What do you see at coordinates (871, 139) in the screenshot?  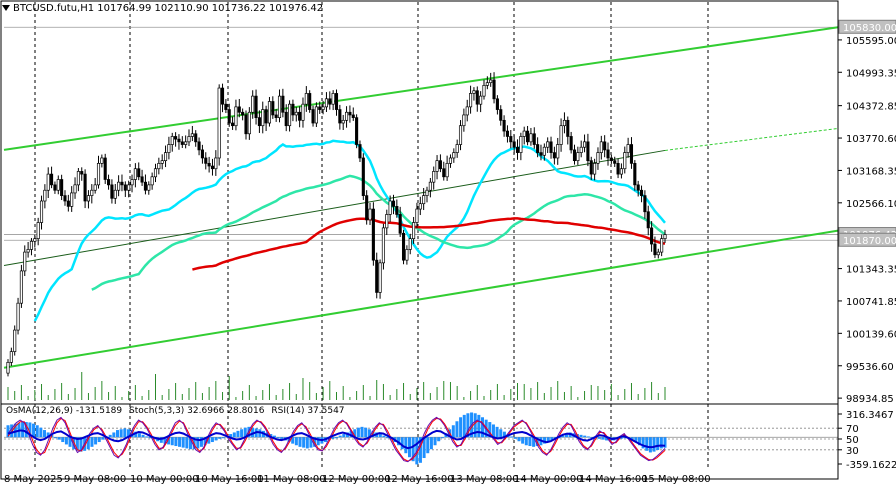 I see `y-tick-label-4: 103770.60` at bounding box center [871, 139].